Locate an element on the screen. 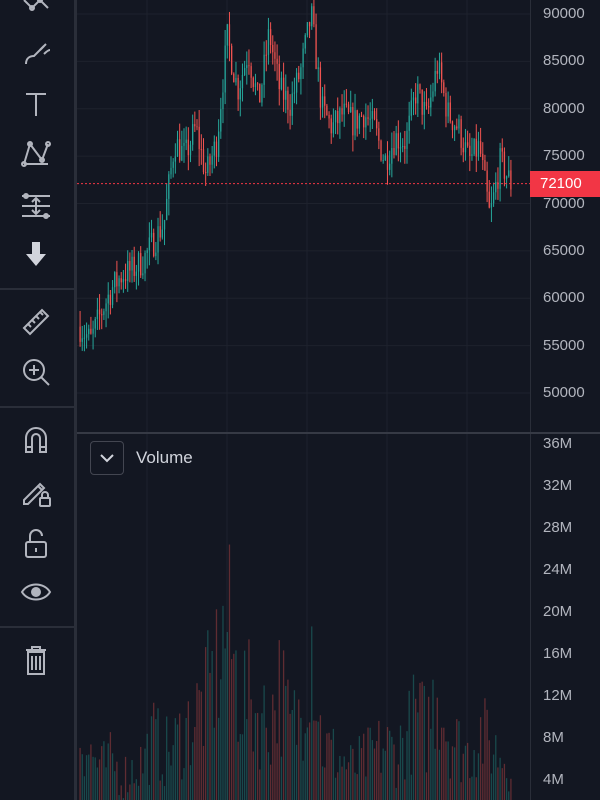  text-tool-icon is located at coordinates (36, 104).